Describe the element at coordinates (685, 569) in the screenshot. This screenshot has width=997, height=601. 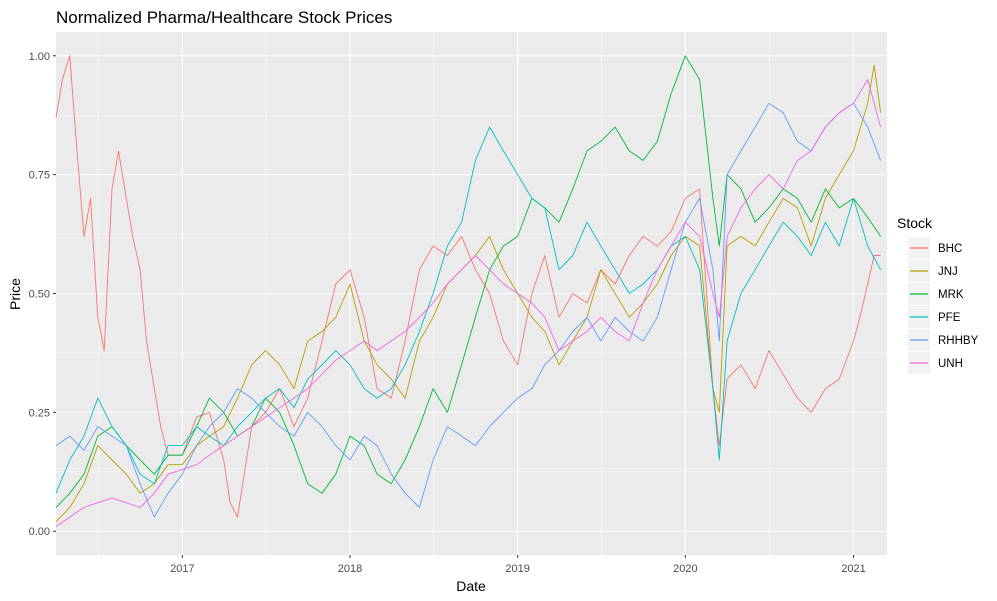
I see `x-tick-label: 2020` at that location.